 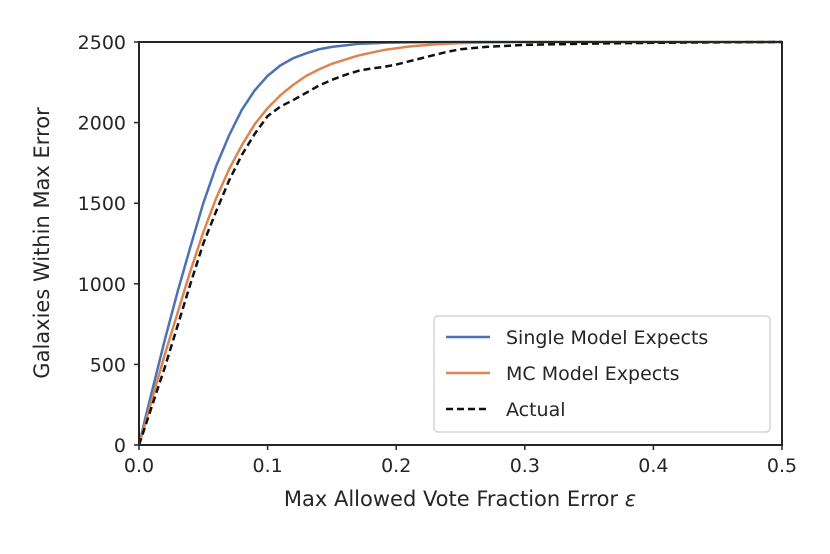 I want to click on y-tick-label: 500, so click(x=108, y=365).